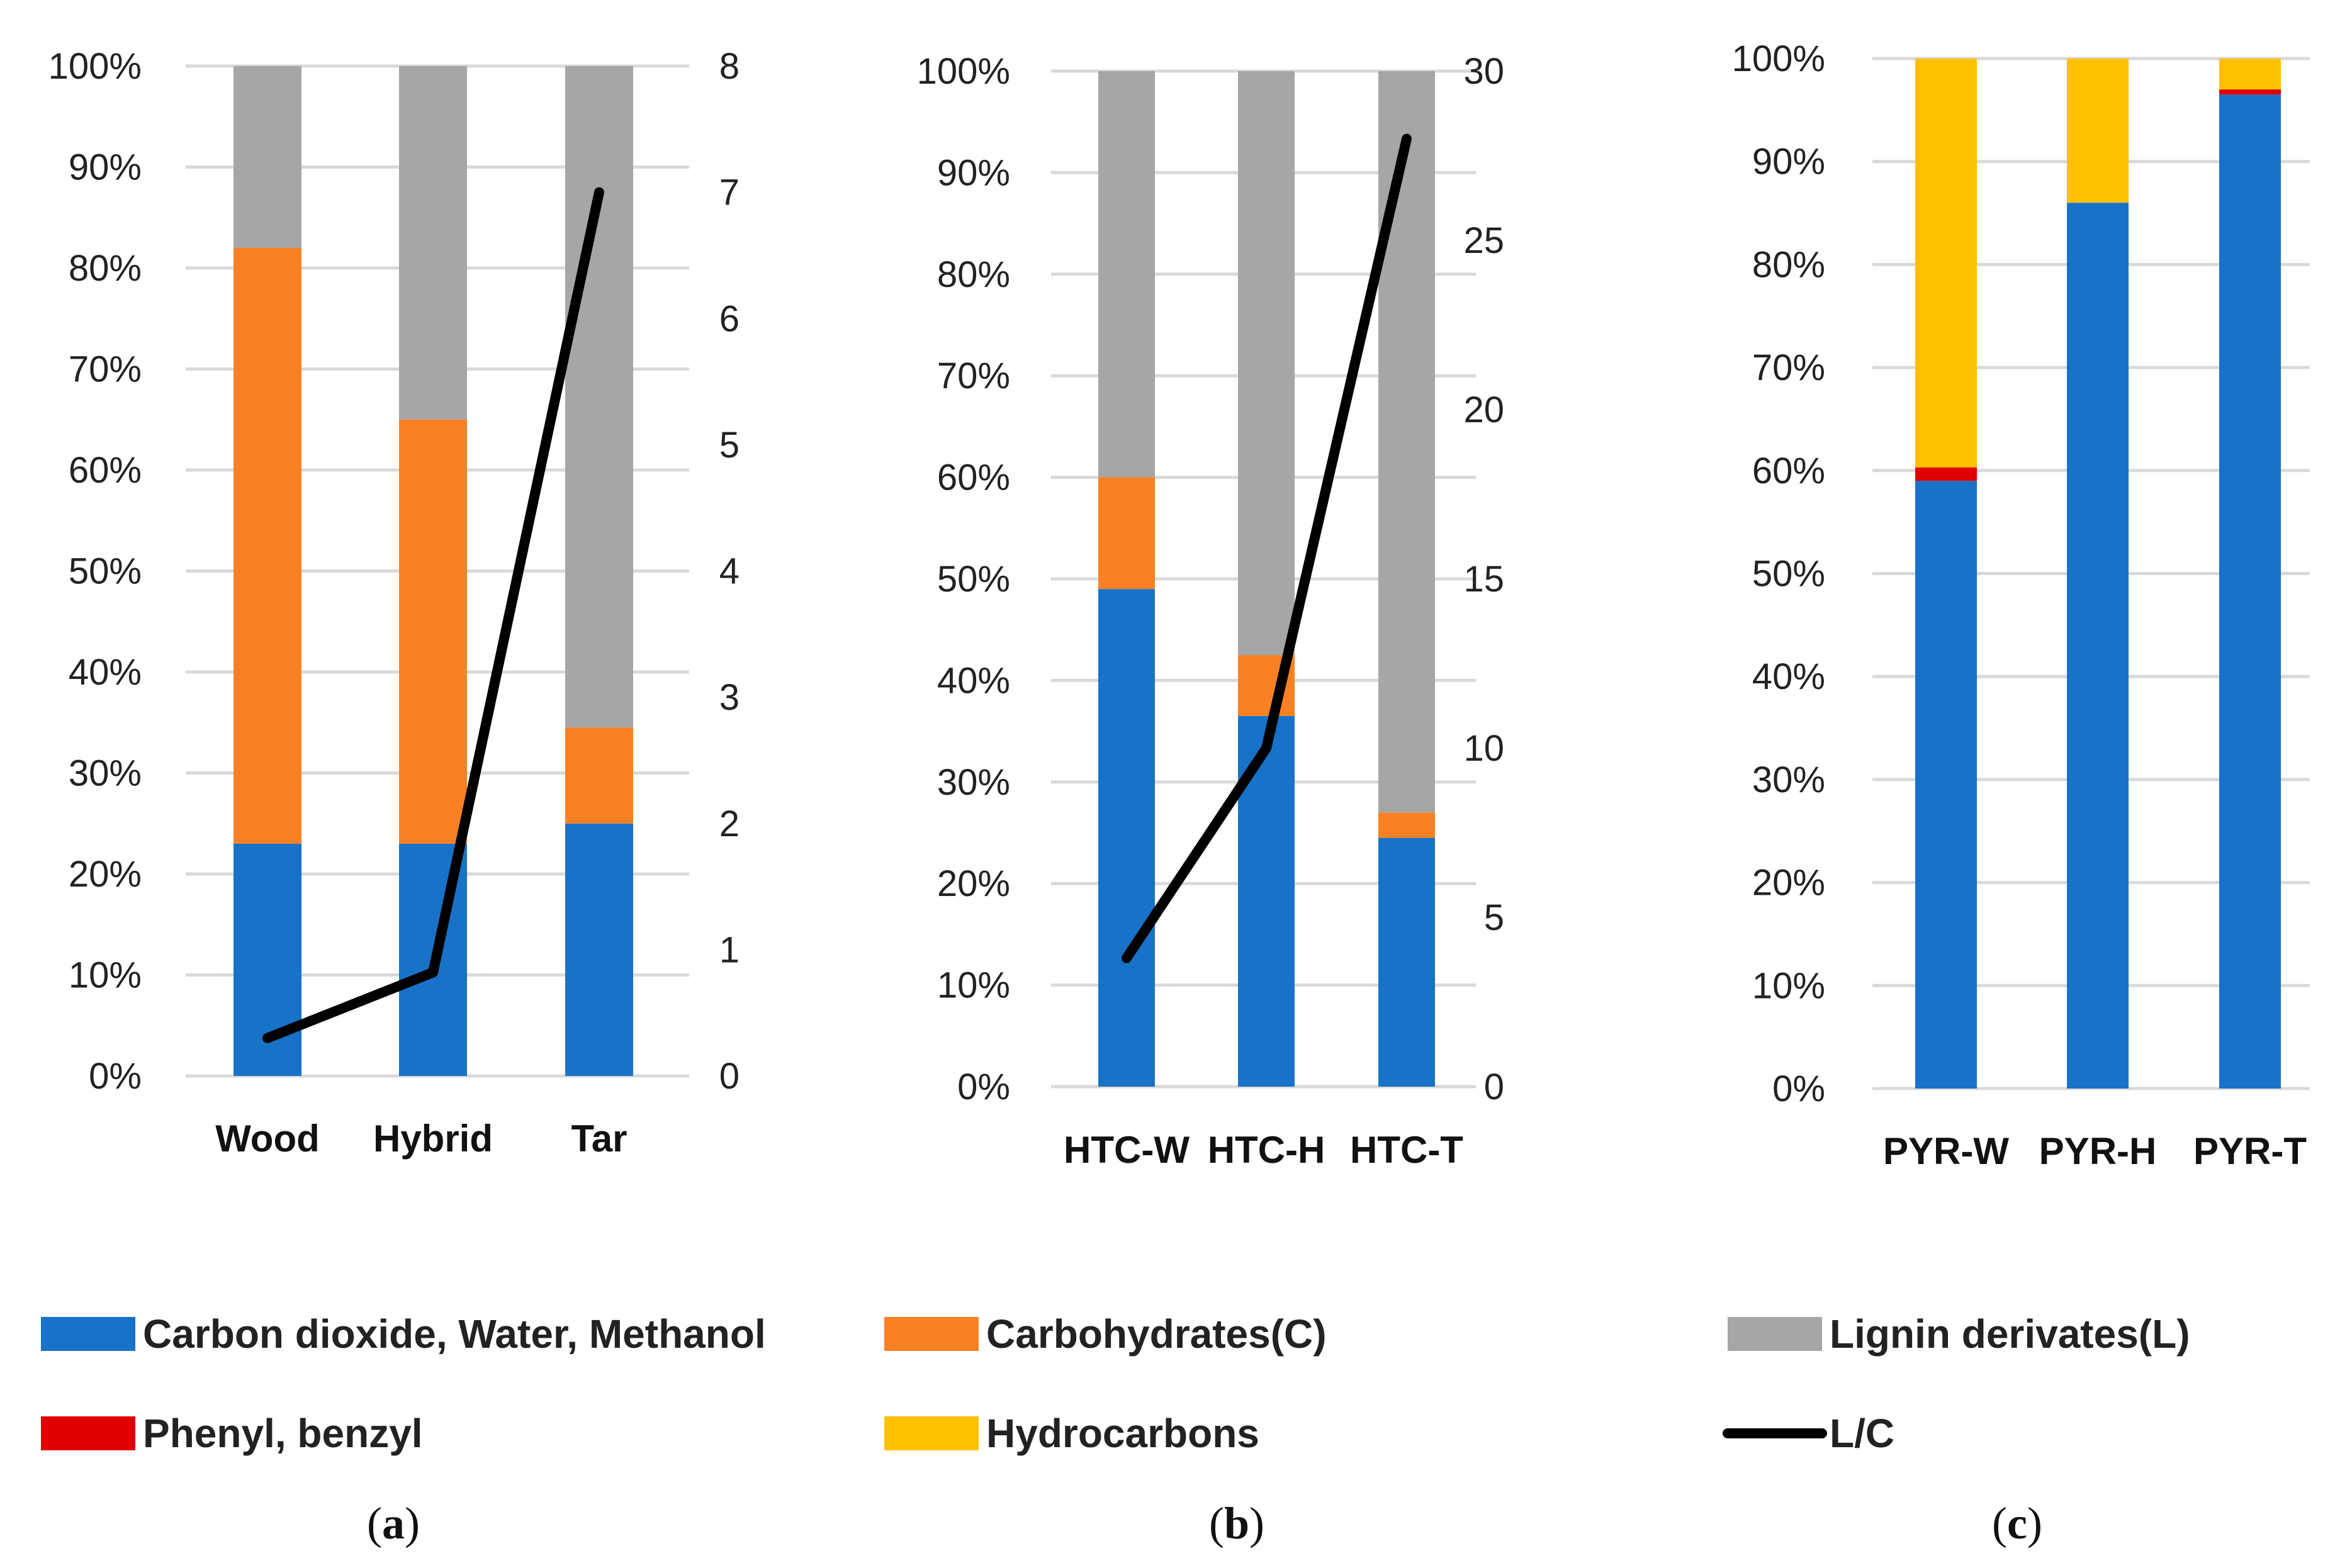  What do you see at coordinates (1483, 240) in the screenshot?
I see `y2-tick-label: 25` at bounding box center [1483, 240].